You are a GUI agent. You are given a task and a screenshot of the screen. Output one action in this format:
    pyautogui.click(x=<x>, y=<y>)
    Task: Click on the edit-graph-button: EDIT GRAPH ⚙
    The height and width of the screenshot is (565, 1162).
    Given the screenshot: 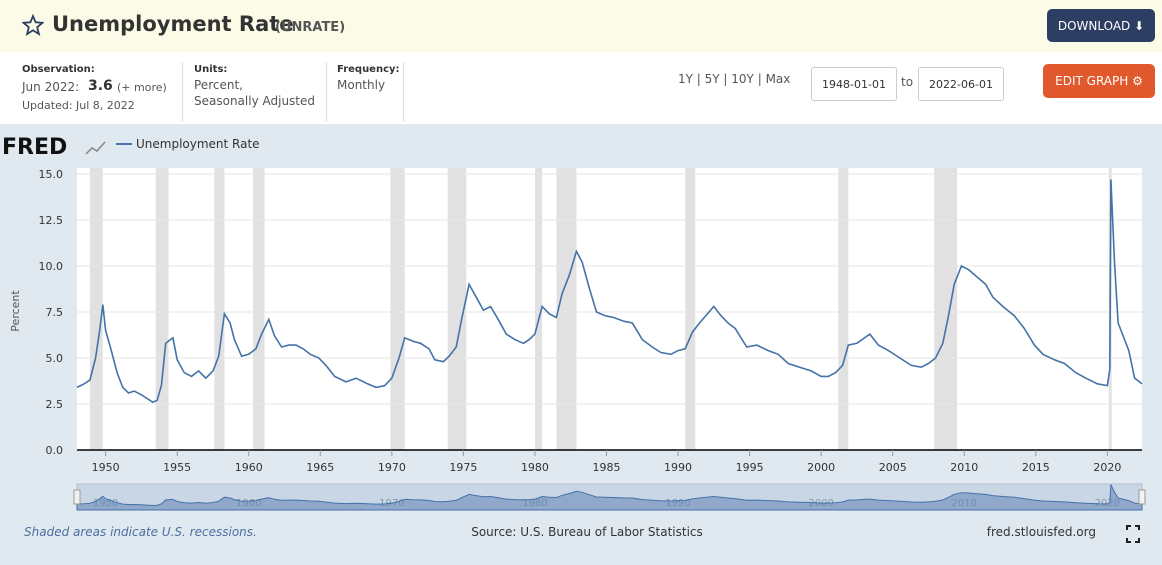 What is the action you would take?
    pyautogui.click(x=1099, y=81)
    